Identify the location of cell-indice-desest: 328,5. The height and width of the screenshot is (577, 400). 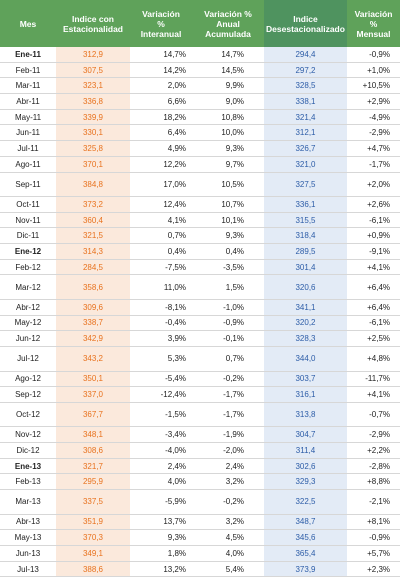
(305, 86).